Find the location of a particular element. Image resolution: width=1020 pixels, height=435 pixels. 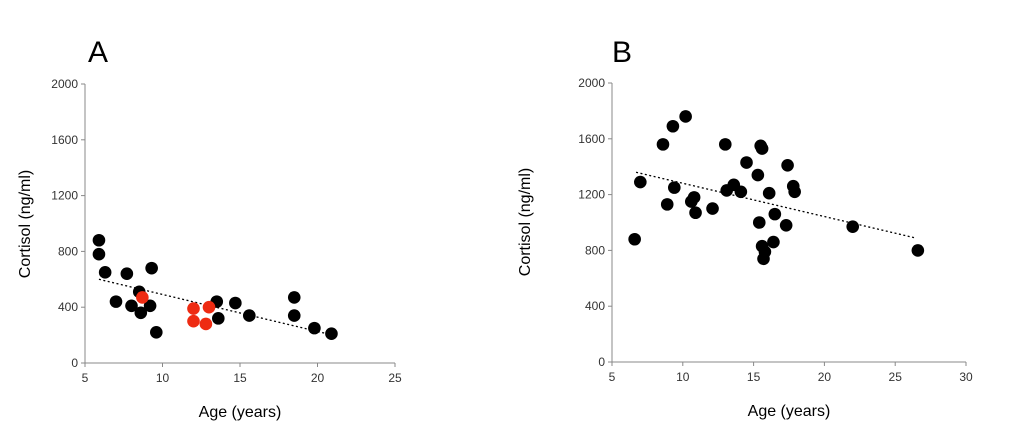

panel-label: A is located at coordinates (98, 52).